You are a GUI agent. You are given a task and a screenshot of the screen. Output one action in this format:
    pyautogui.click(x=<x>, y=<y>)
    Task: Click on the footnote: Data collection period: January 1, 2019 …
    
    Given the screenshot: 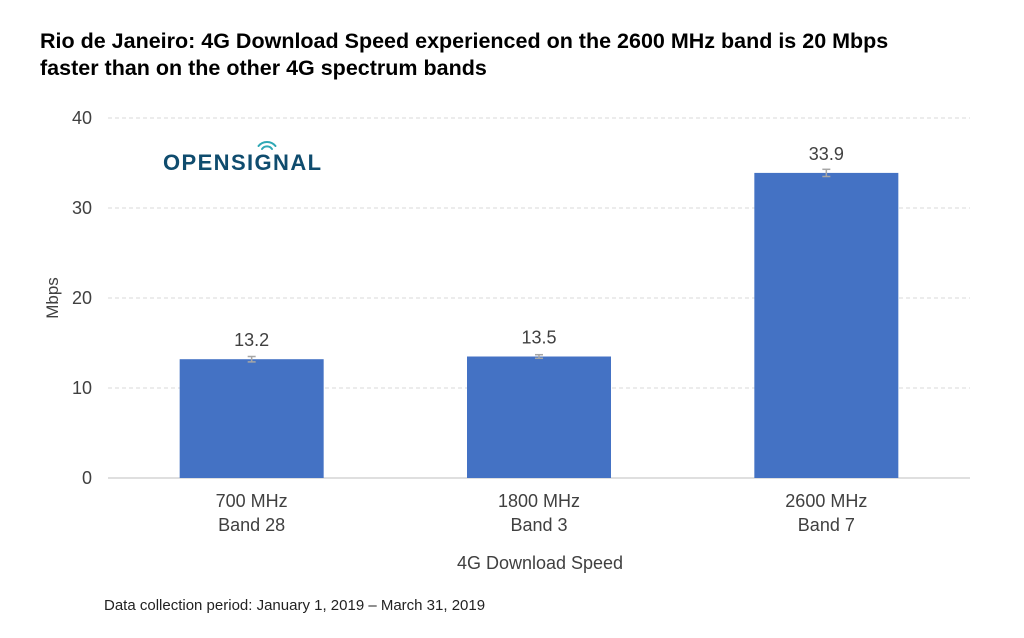 What is the action you would take?
    pyautogui.click(x=295, y=605)
    